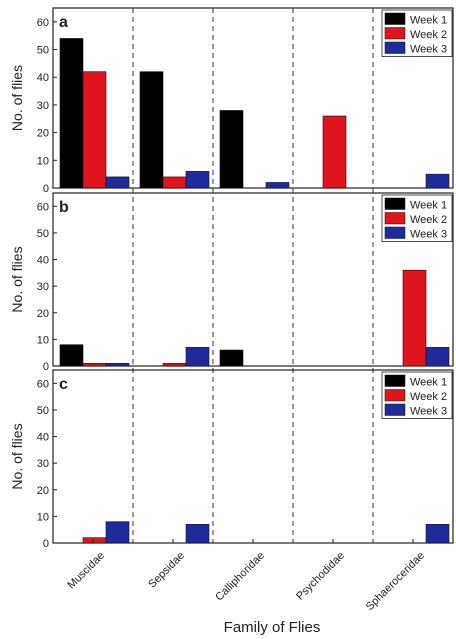 The height and width of the screenshot is (639, 456). I want to click on panel-label-b: b, so click(64, 207).